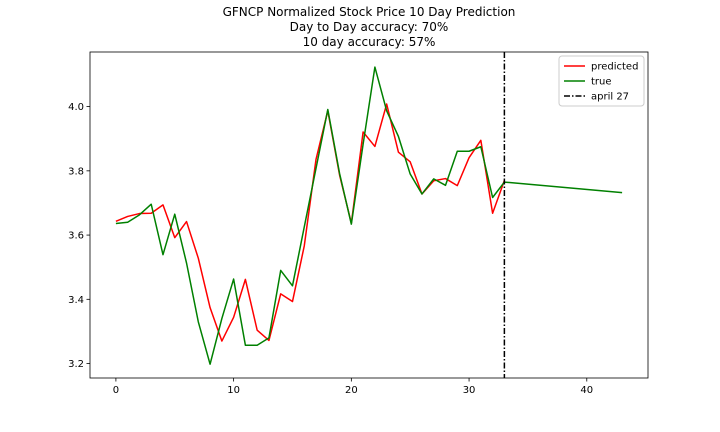  I want to click on y-tick-label: 3.4, so click(76, 300).